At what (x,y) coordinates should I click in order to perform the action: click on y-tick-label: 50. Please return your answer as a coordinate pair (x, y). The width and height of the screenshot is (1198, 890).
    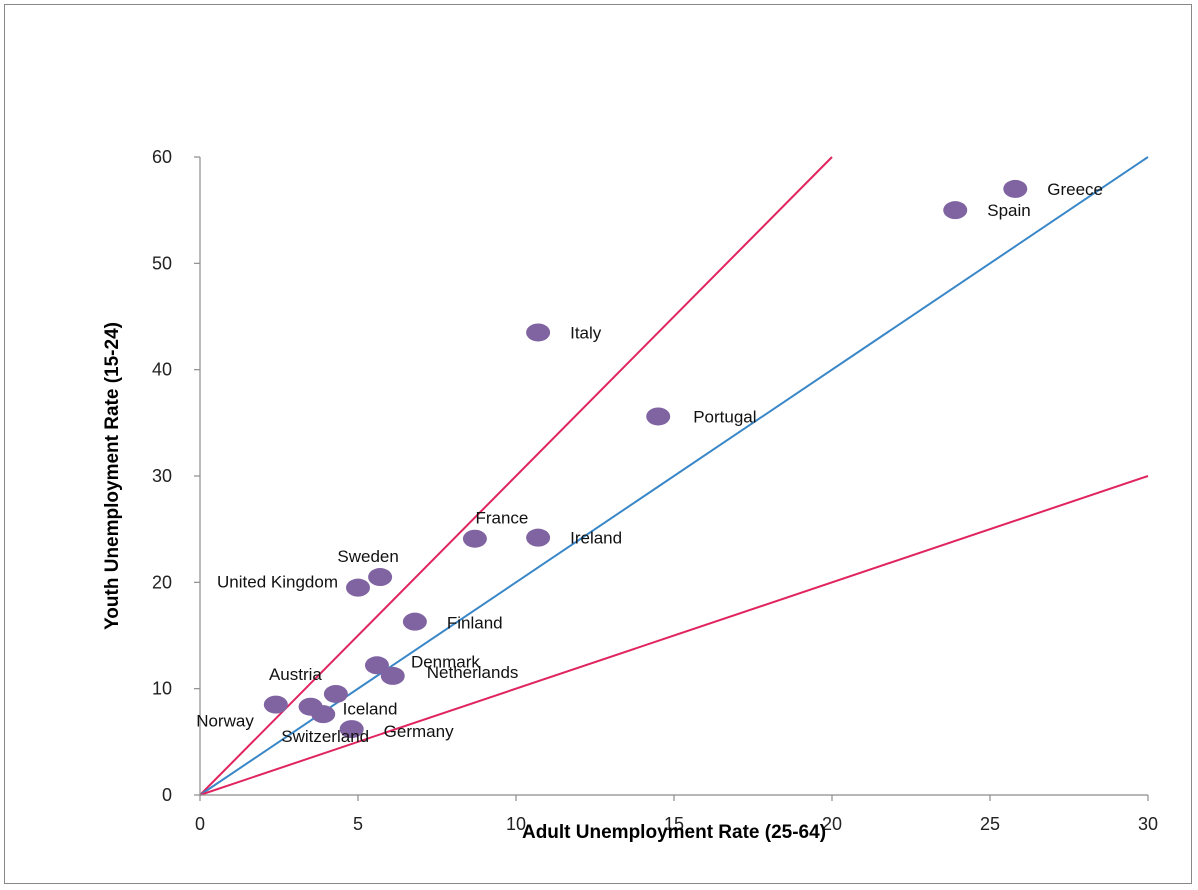
    Looking at the image, I should click on (162, 263).